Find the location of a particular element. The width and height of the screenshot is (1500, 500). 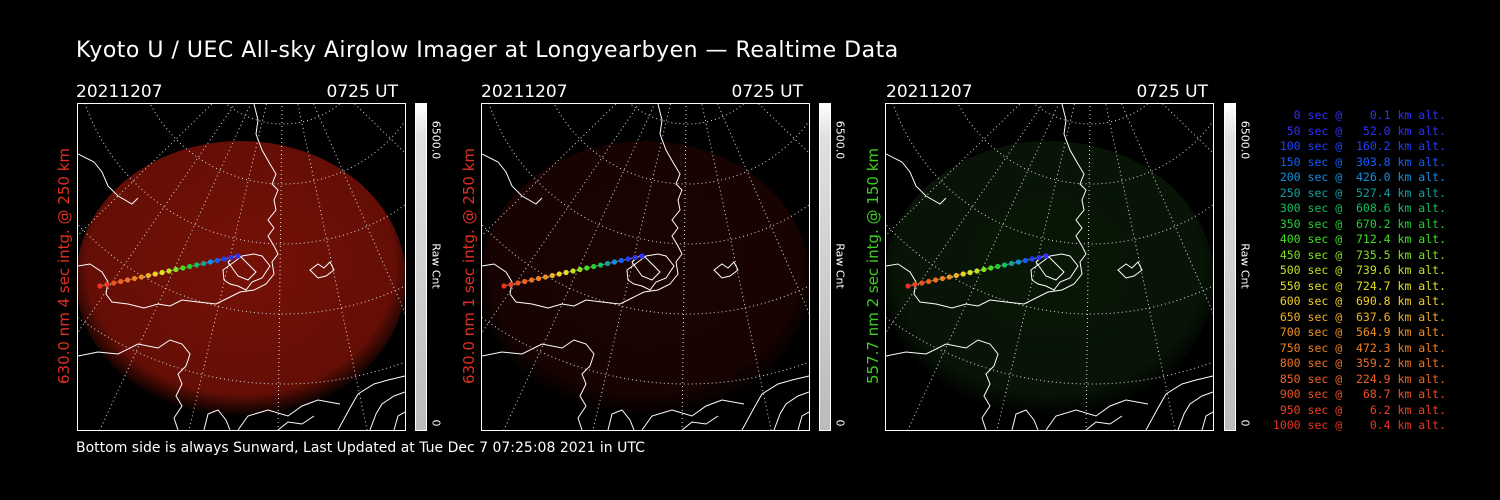

panel-1-scale-unit: Raw Cnt is located at coordinates (436, 266).